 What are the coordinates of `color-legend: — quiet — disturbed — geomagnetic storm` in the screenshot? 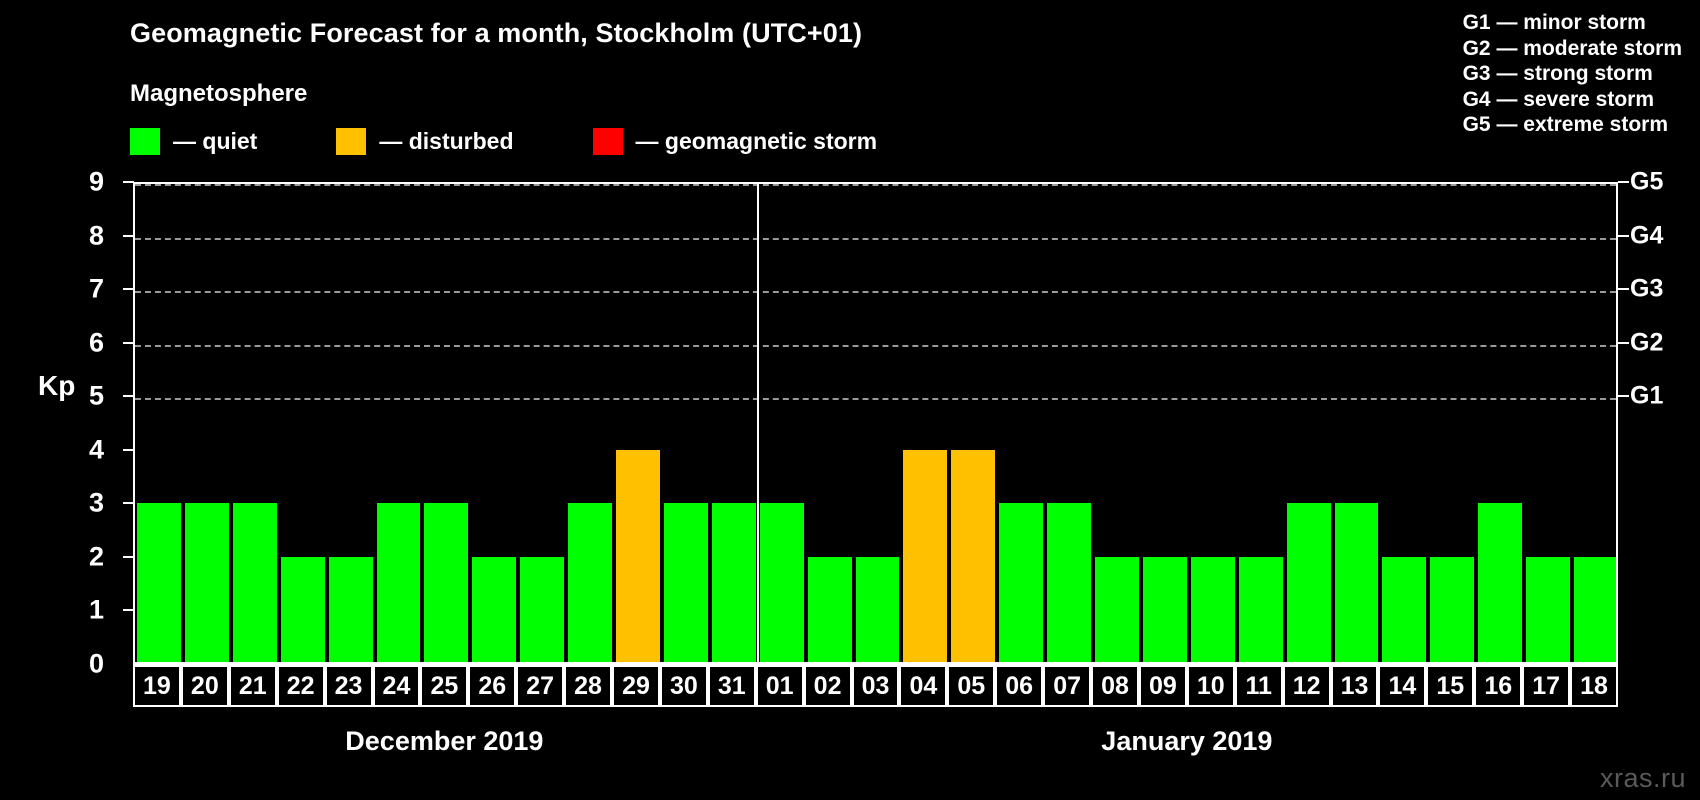 It's located at (503, 141).